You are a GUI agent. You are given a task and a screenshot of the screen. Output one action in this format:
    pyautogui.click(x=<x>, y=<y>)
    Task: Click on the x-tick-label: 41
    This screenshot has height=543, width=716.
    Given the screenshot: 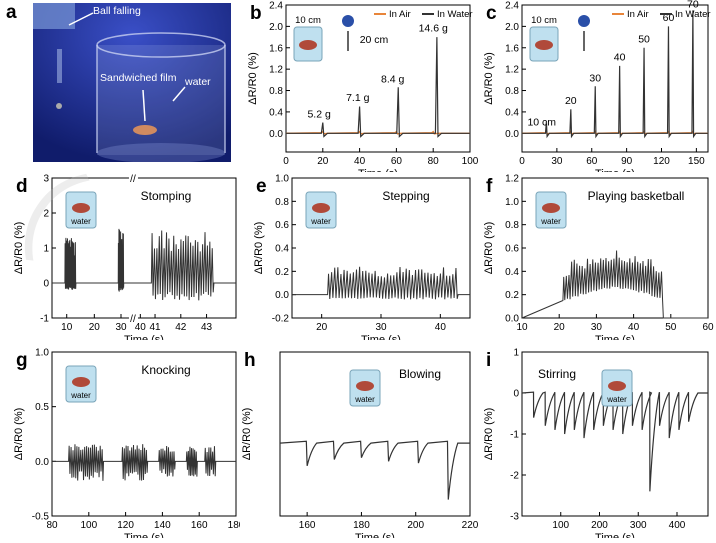 What is the action you would take?
    pyautogui.click(x=155, y=327)
    